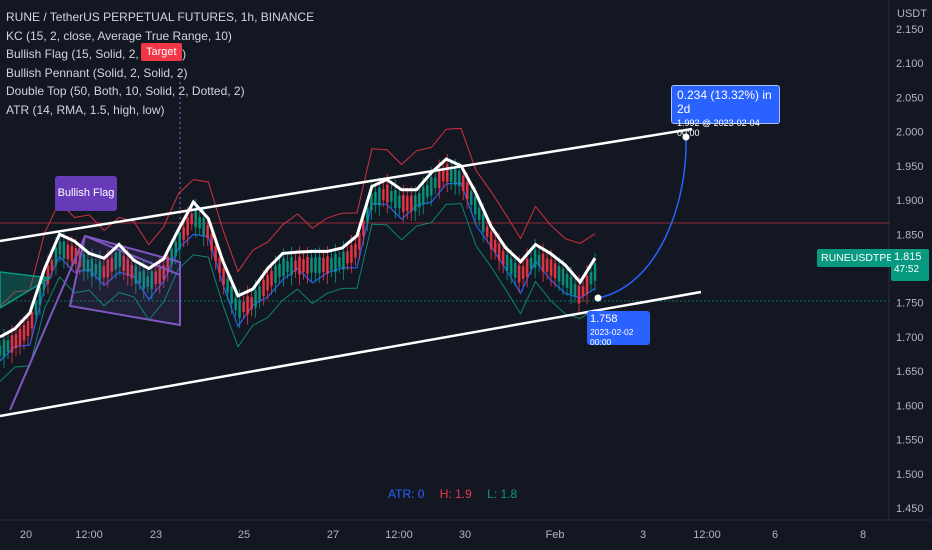  I want to click on time-tick-label: 25, so click(244, 535).